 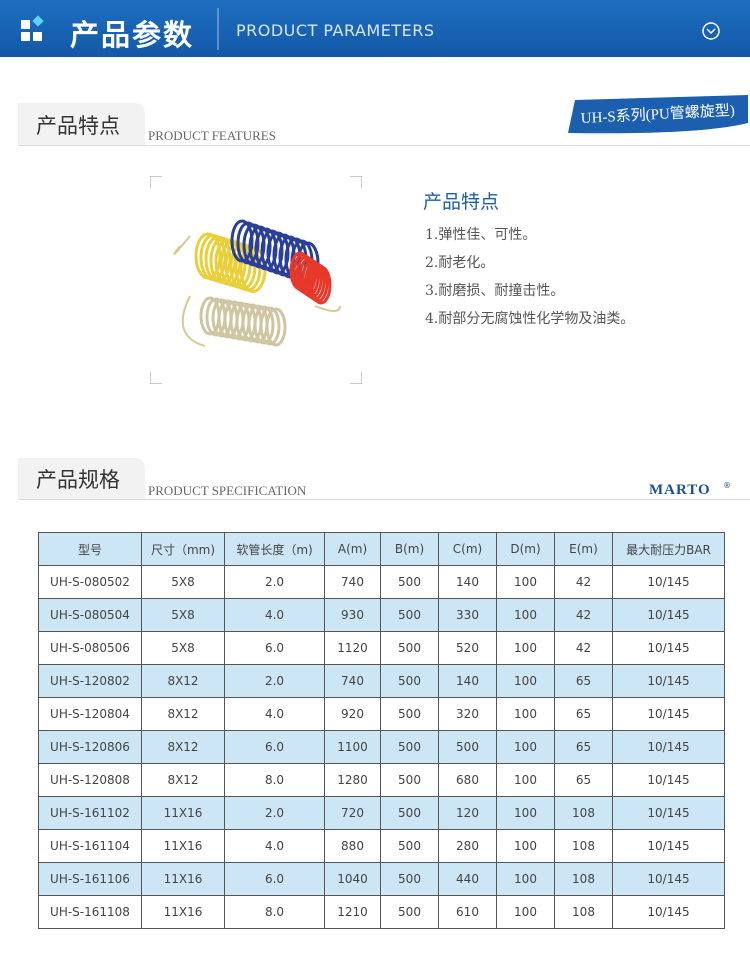 I want to click on icon-square, so click(x=25, y=24).